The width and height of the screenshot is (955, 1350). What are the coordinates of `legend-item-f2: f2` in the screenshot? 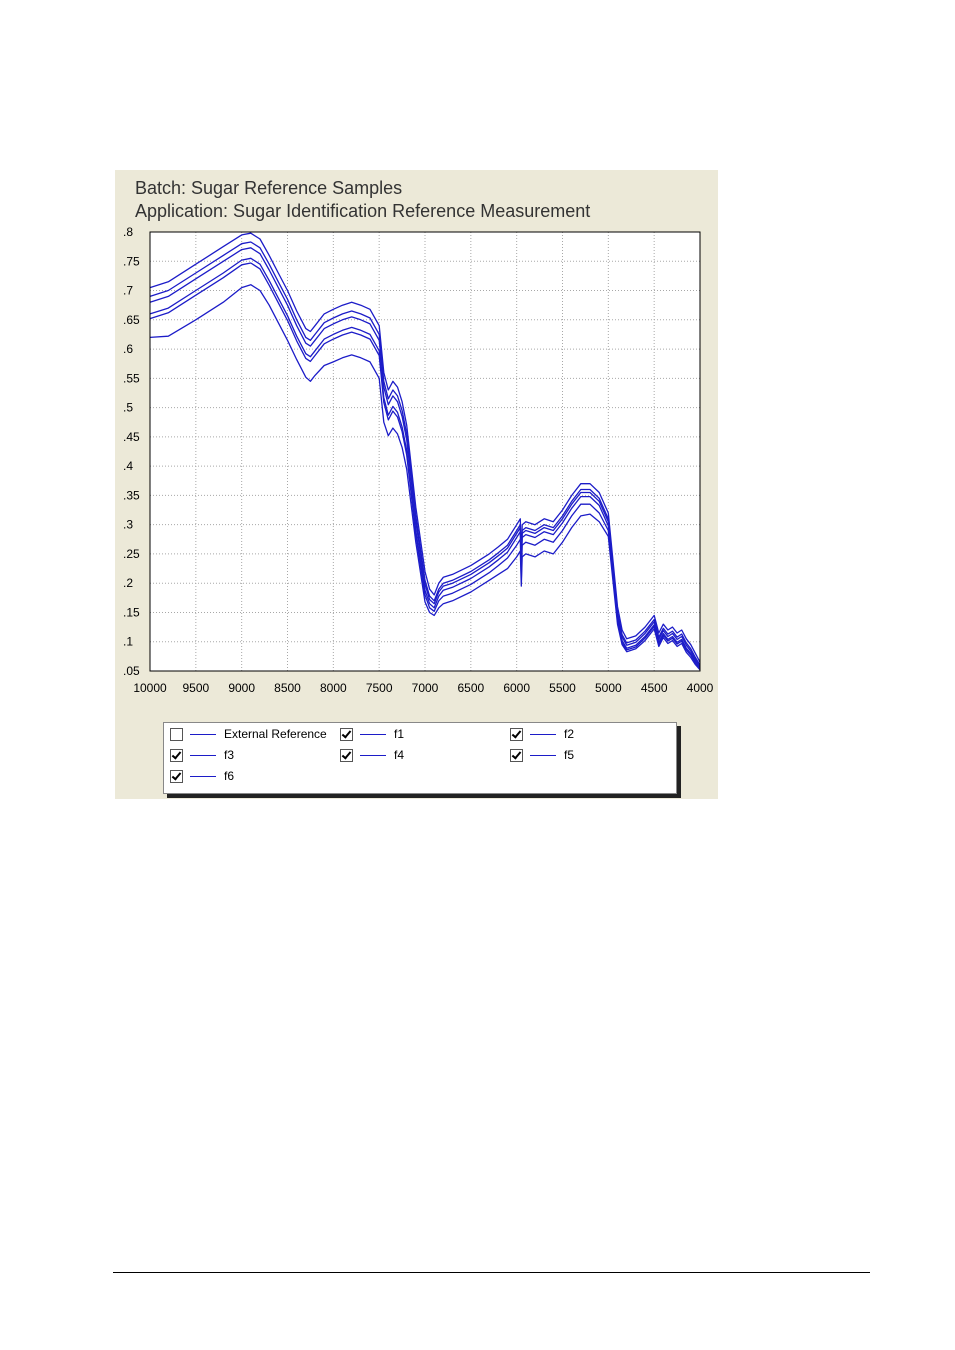 It's located at (542, 734).